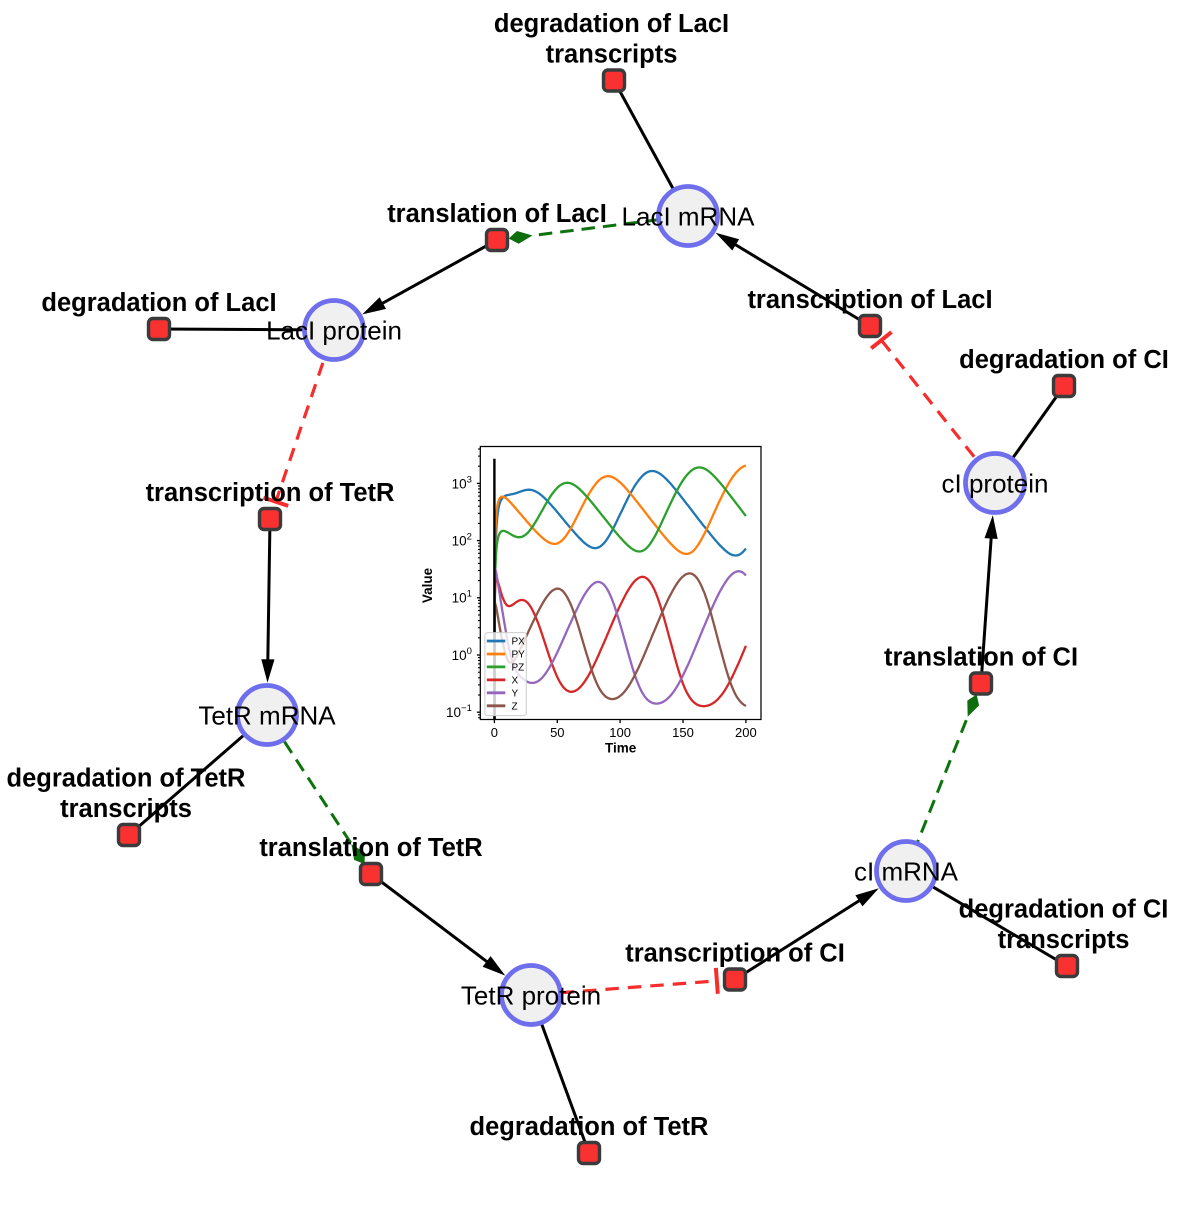  What do you see at coordinates (519, 655) in the screenshot?
I see `svg-text: PY` at bounding box center [519, 655].